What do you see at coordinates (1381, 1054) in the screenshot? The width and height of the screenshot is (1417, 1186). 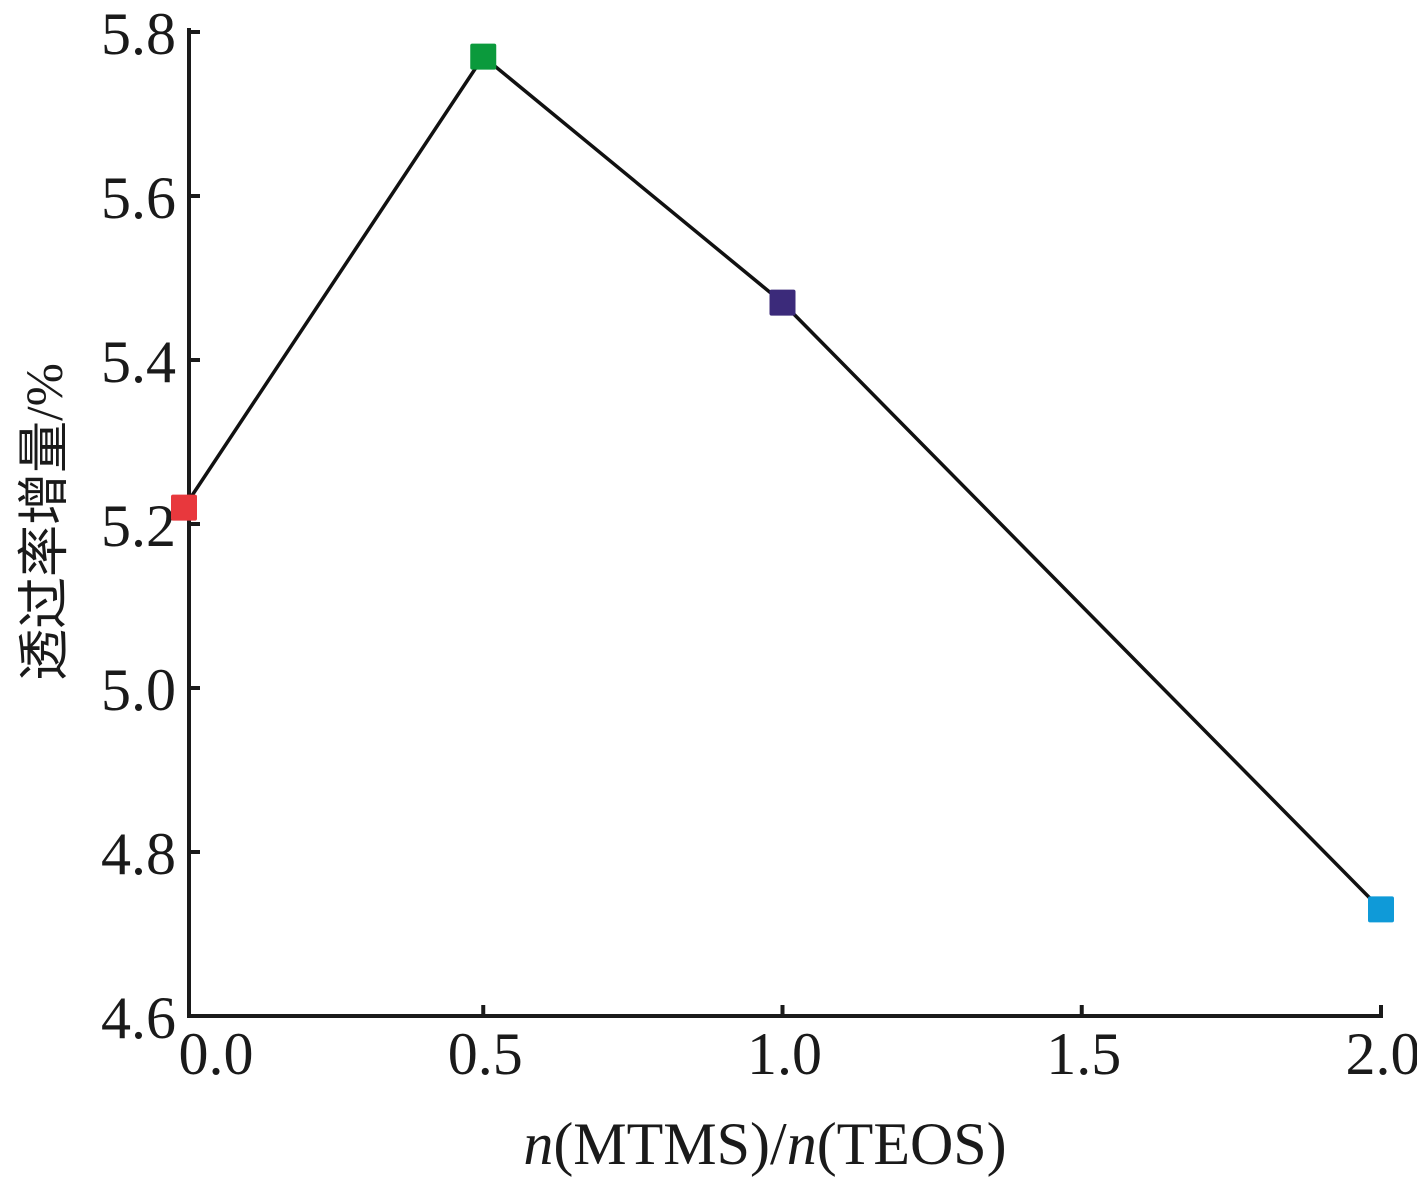 I see `x-tick-label: 2.0` at bounding box center [1381, 1054].